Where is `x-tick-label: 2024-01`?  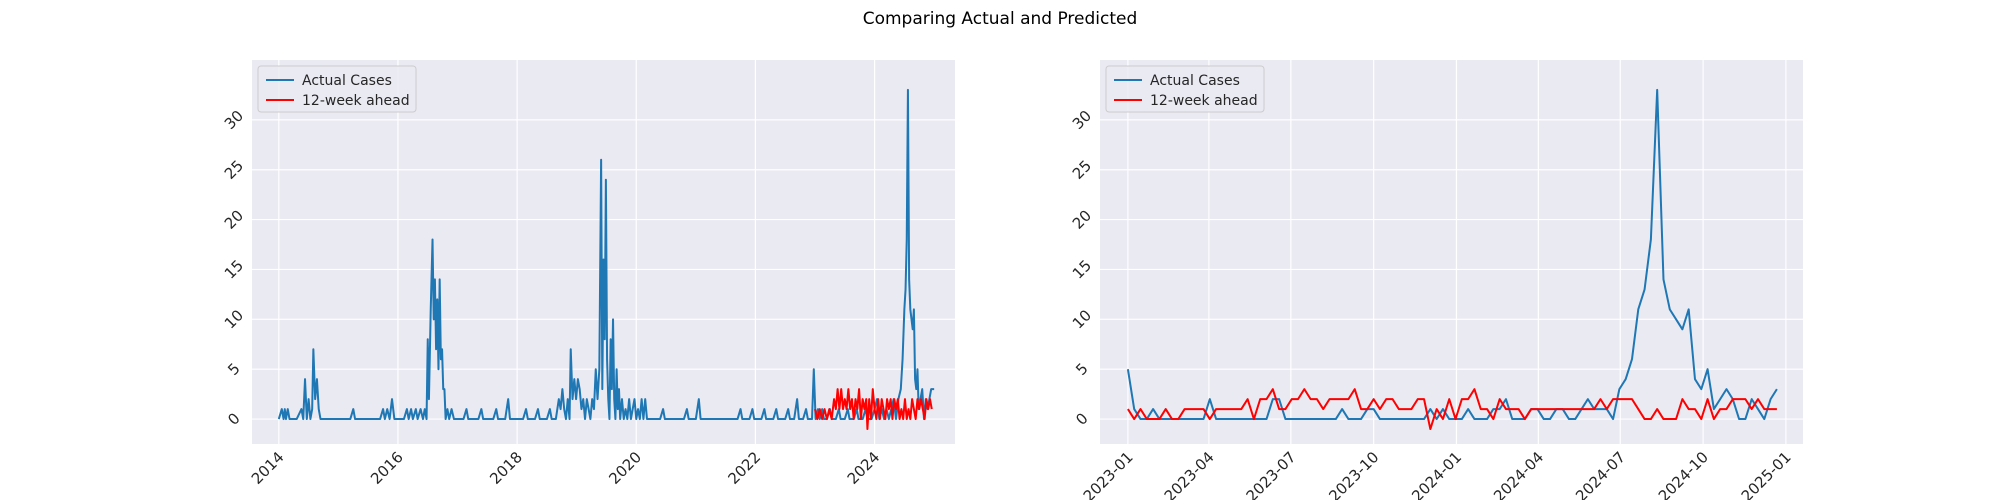 x-tick-label: 2024-01 is located at coordinates (1436, 474).